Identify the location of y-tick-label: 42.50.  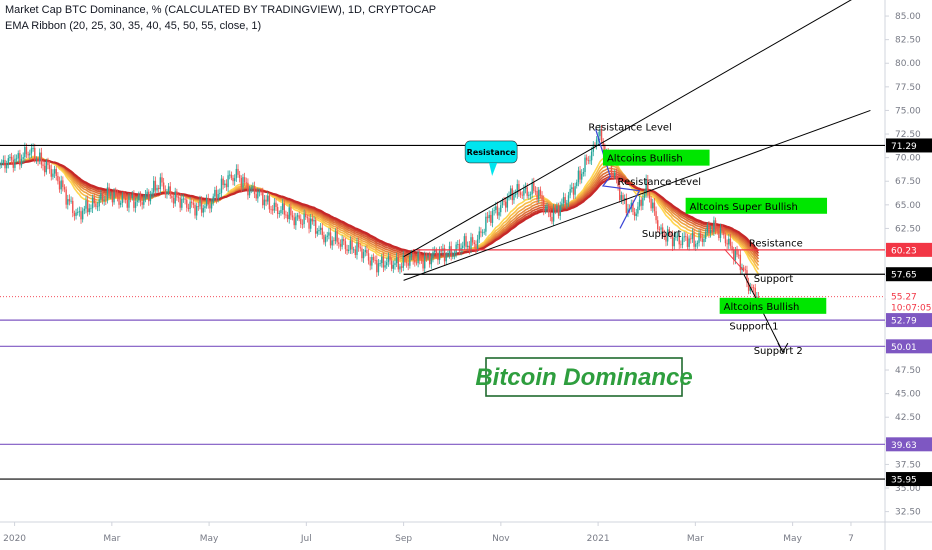
(908, 418).